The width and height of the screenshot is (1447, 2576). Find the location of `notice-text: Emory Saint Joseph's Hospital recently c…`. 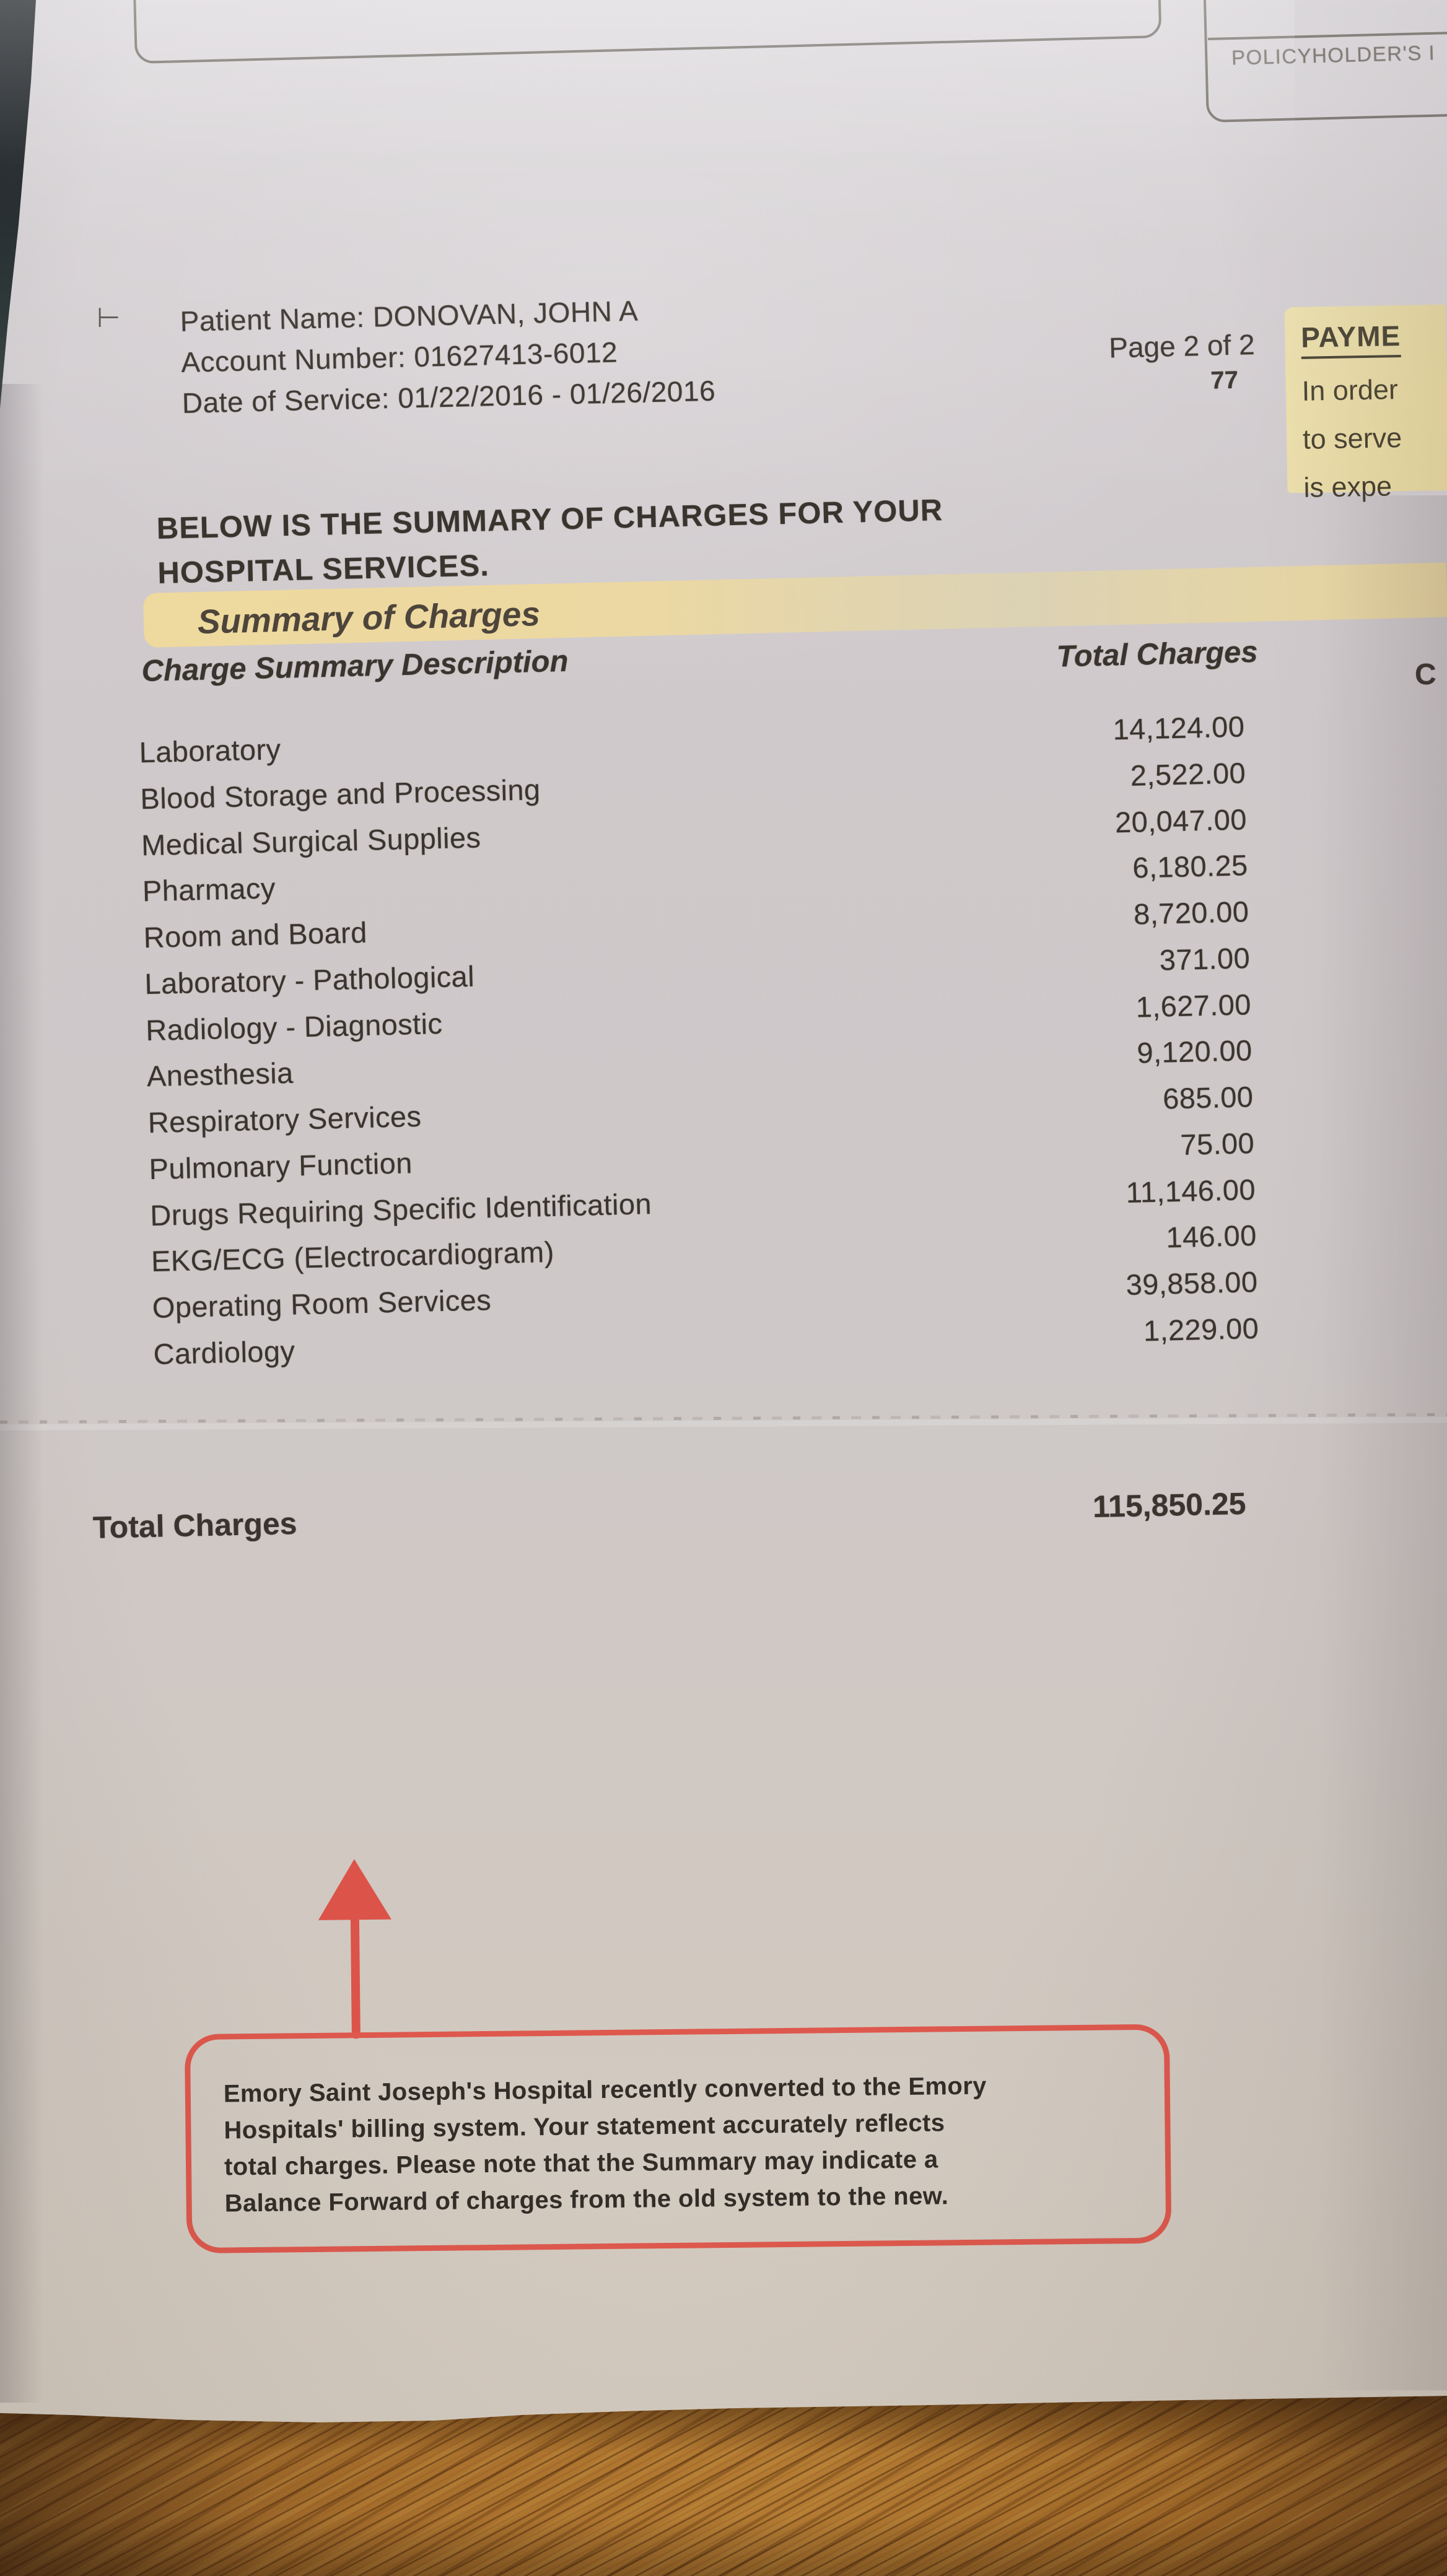

notice-text: Emory Saint Joseph's Hospital recently c… is located at coordinates (606, 2145).